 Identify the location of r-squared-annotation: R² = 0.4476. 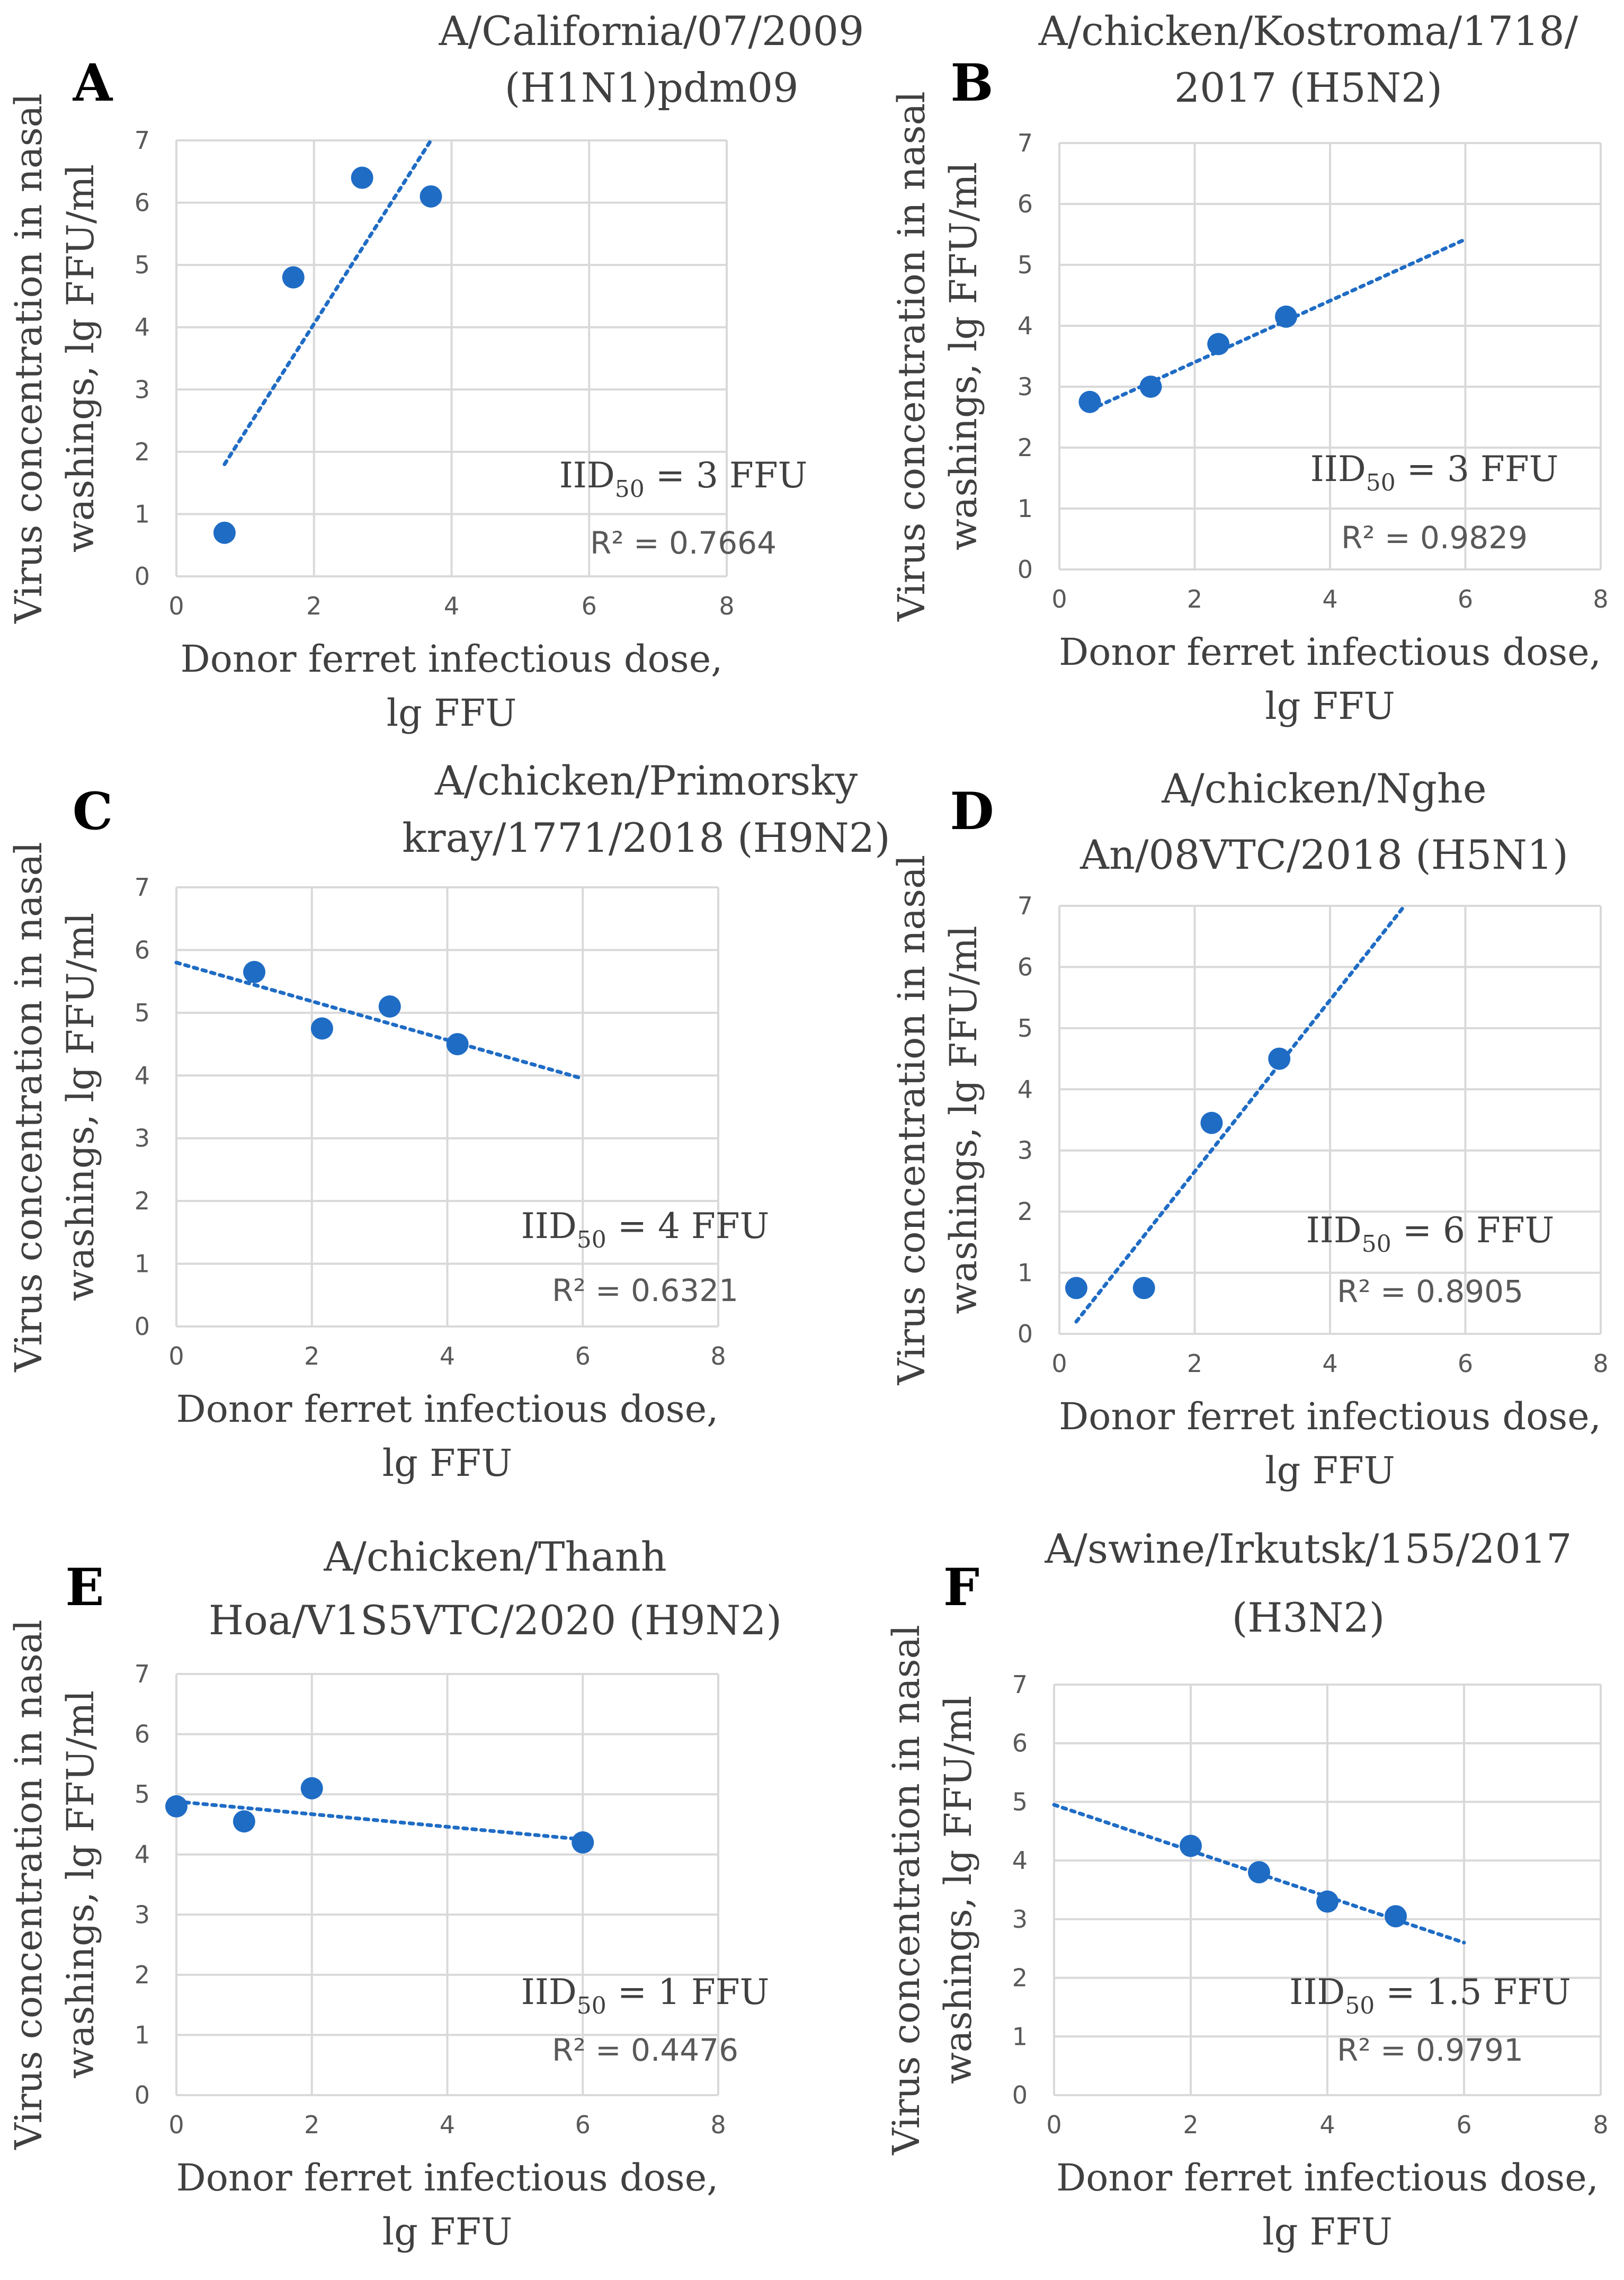
(645, 2050).